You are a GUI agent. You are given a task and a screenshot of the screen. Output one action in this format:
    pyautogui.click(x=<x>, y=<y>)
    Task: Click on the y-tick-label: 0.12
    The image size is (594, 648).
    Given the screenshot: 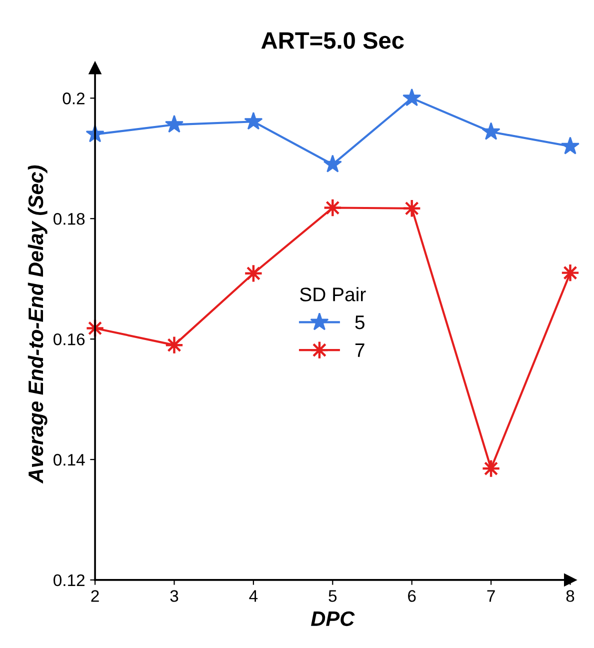 What is the action you would take?
    pyautogui.click(x=69, y=580)
    